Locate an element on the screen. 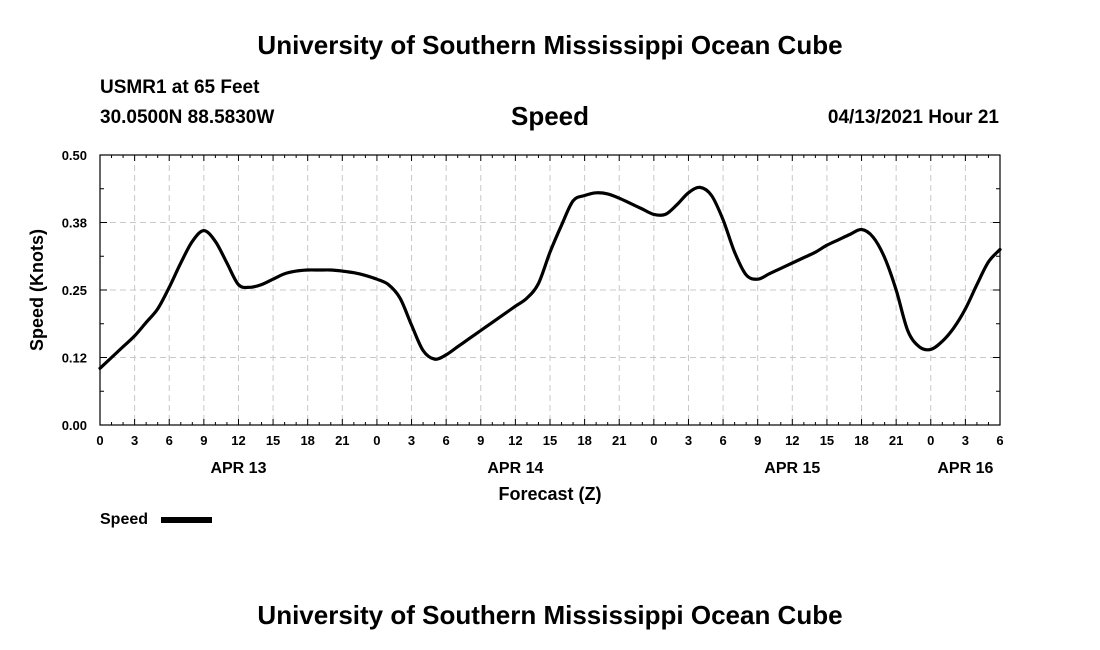 The width and height of the screenshot is (1100, 650). y-tick-label: 0.38 is located at coordinates (74, 223).